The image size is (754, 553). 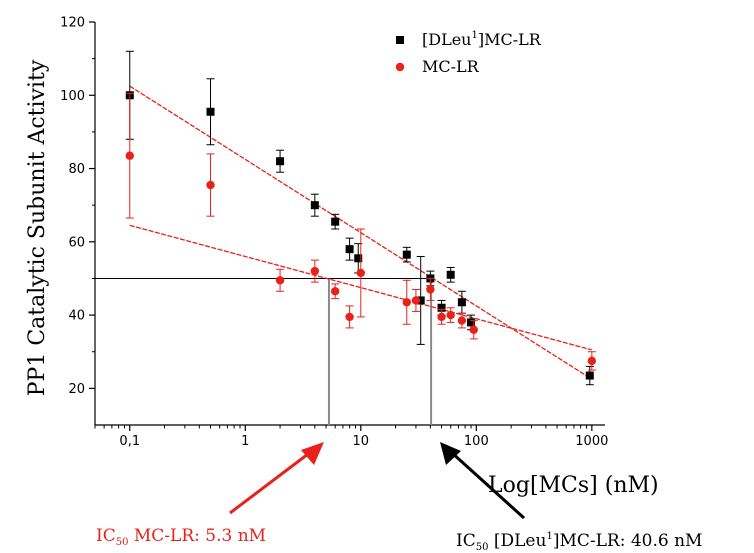 What do you see at coordinates (264, 351) in the screenshot?
I see `ic50-reference-lines` at bounding box center [264, 351].